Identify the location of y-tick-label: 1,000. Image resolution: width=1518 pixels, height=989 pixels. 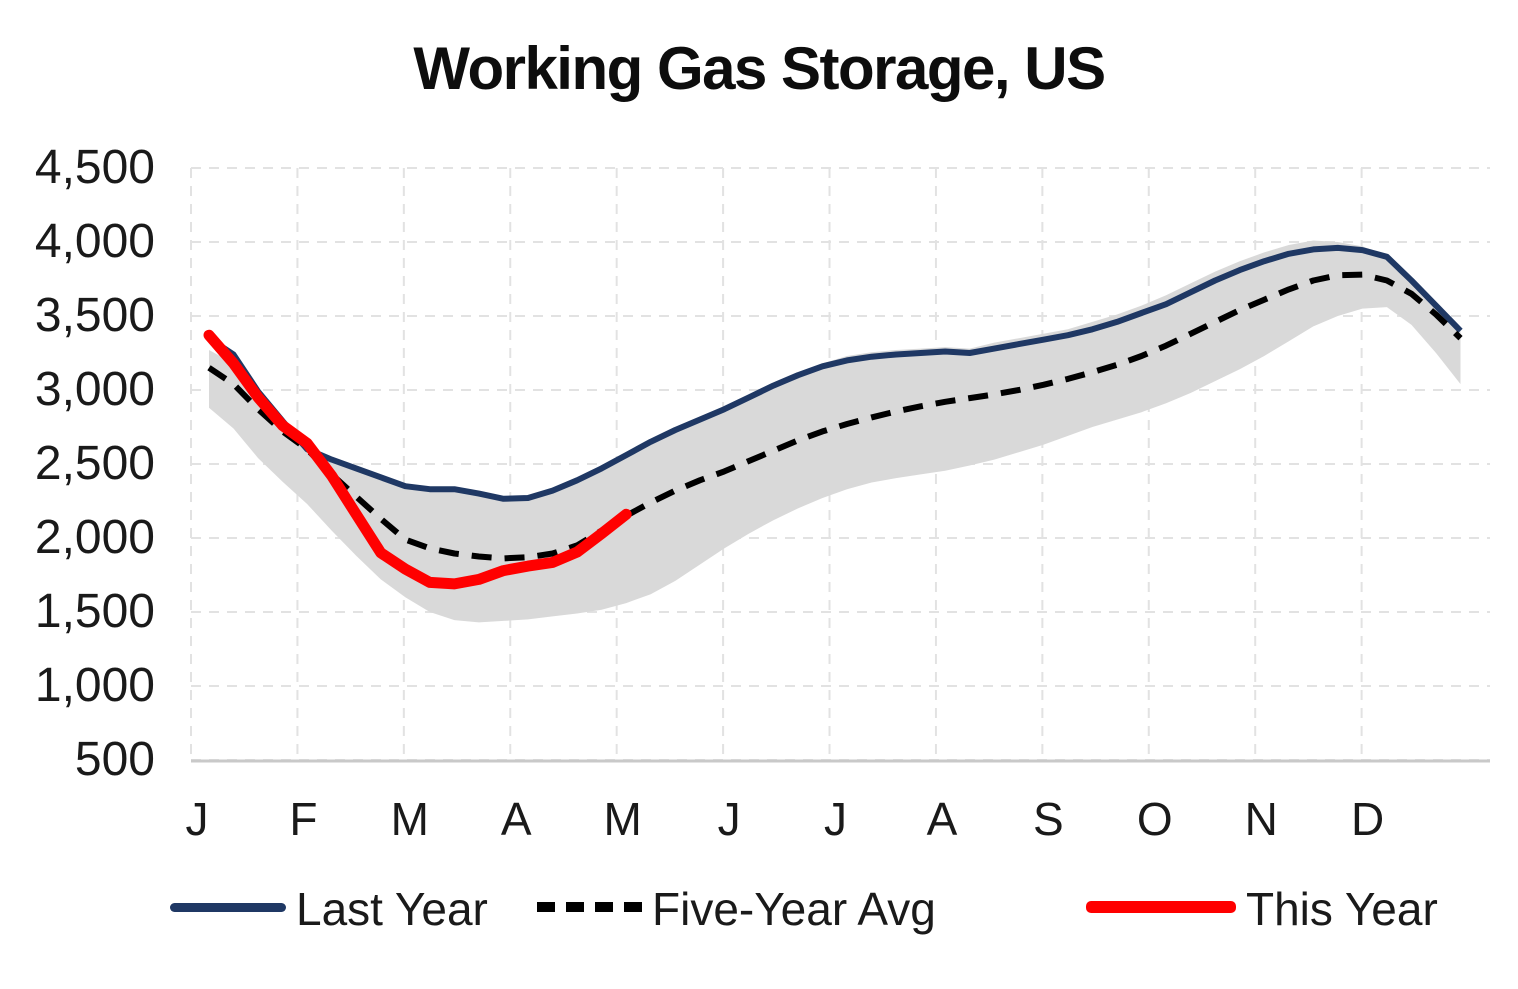
(94, 685).